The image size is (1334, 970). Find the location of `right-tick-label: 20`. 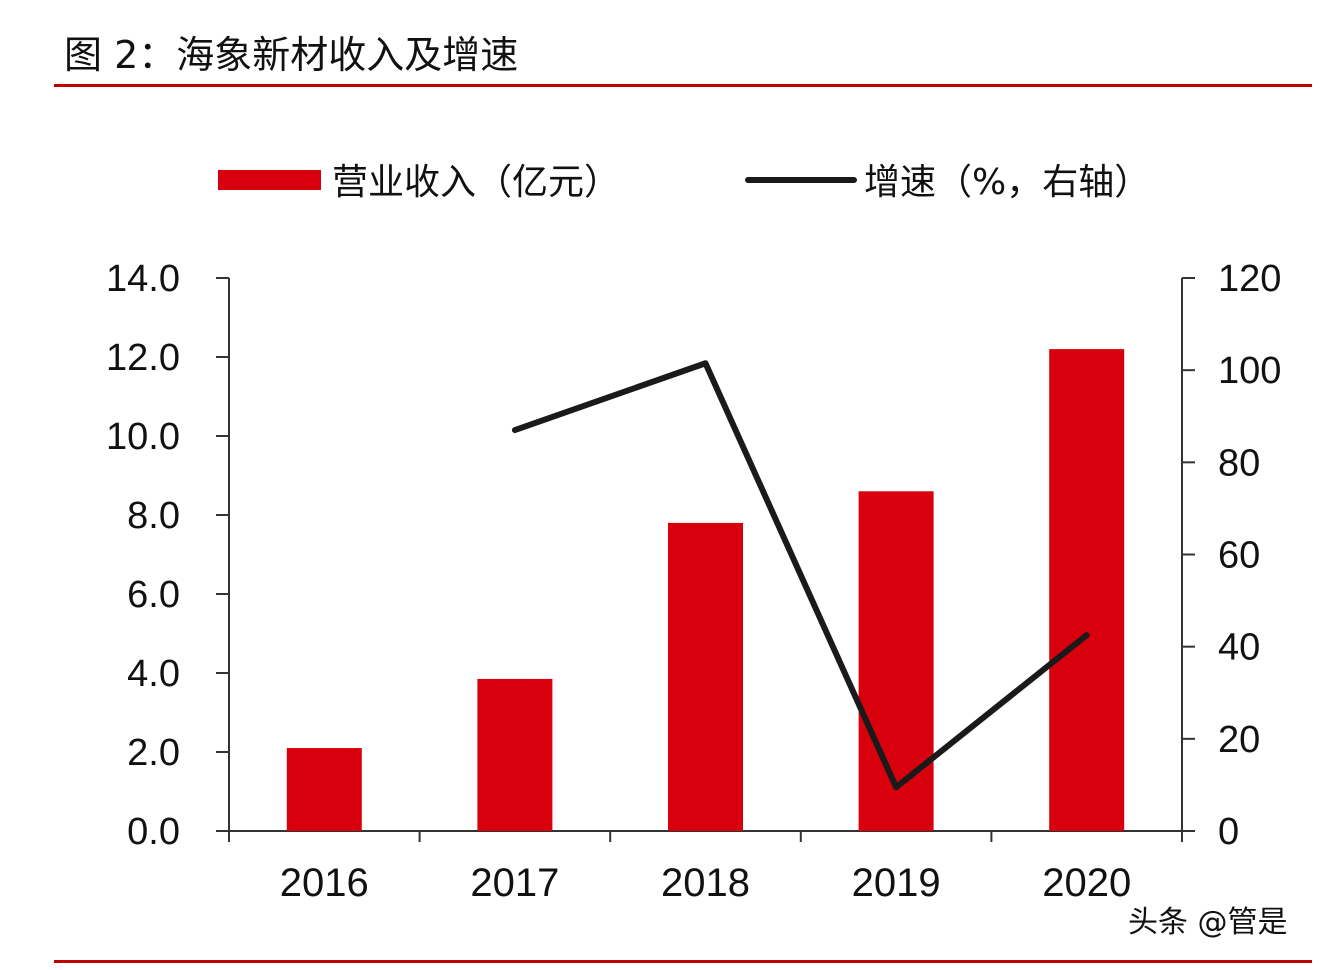

right-tick-label: 20 is located at coordinates (1239, 740).